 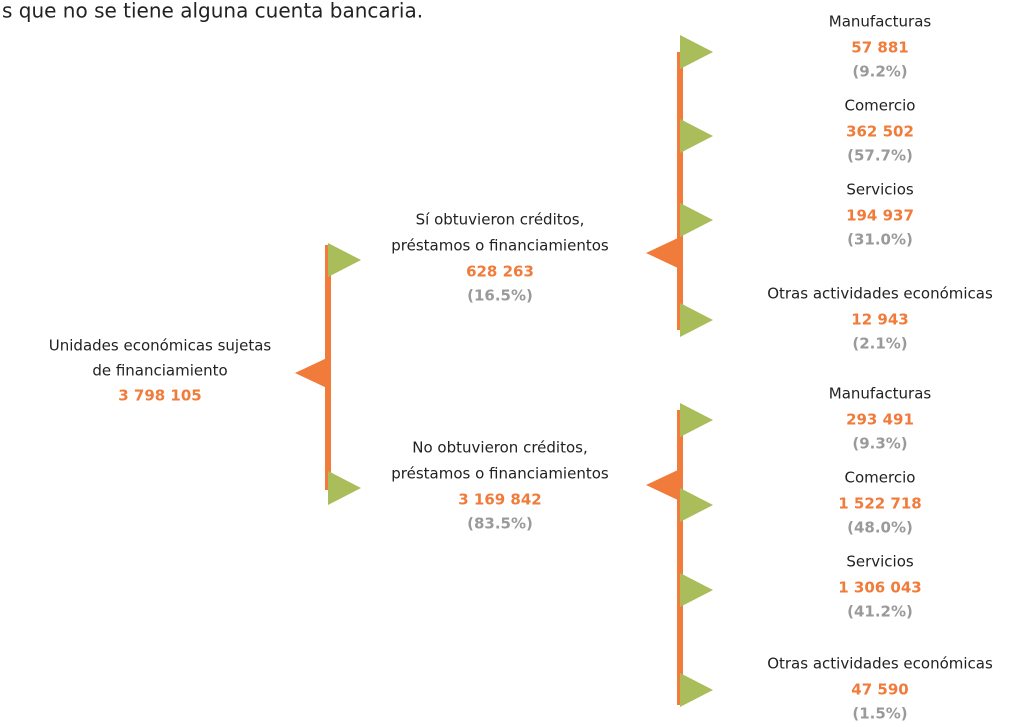 What do you see at coordinates (879, 48) in the screenshot?
I see `leaf-value: 57 881` at bounding box center [879, 48].